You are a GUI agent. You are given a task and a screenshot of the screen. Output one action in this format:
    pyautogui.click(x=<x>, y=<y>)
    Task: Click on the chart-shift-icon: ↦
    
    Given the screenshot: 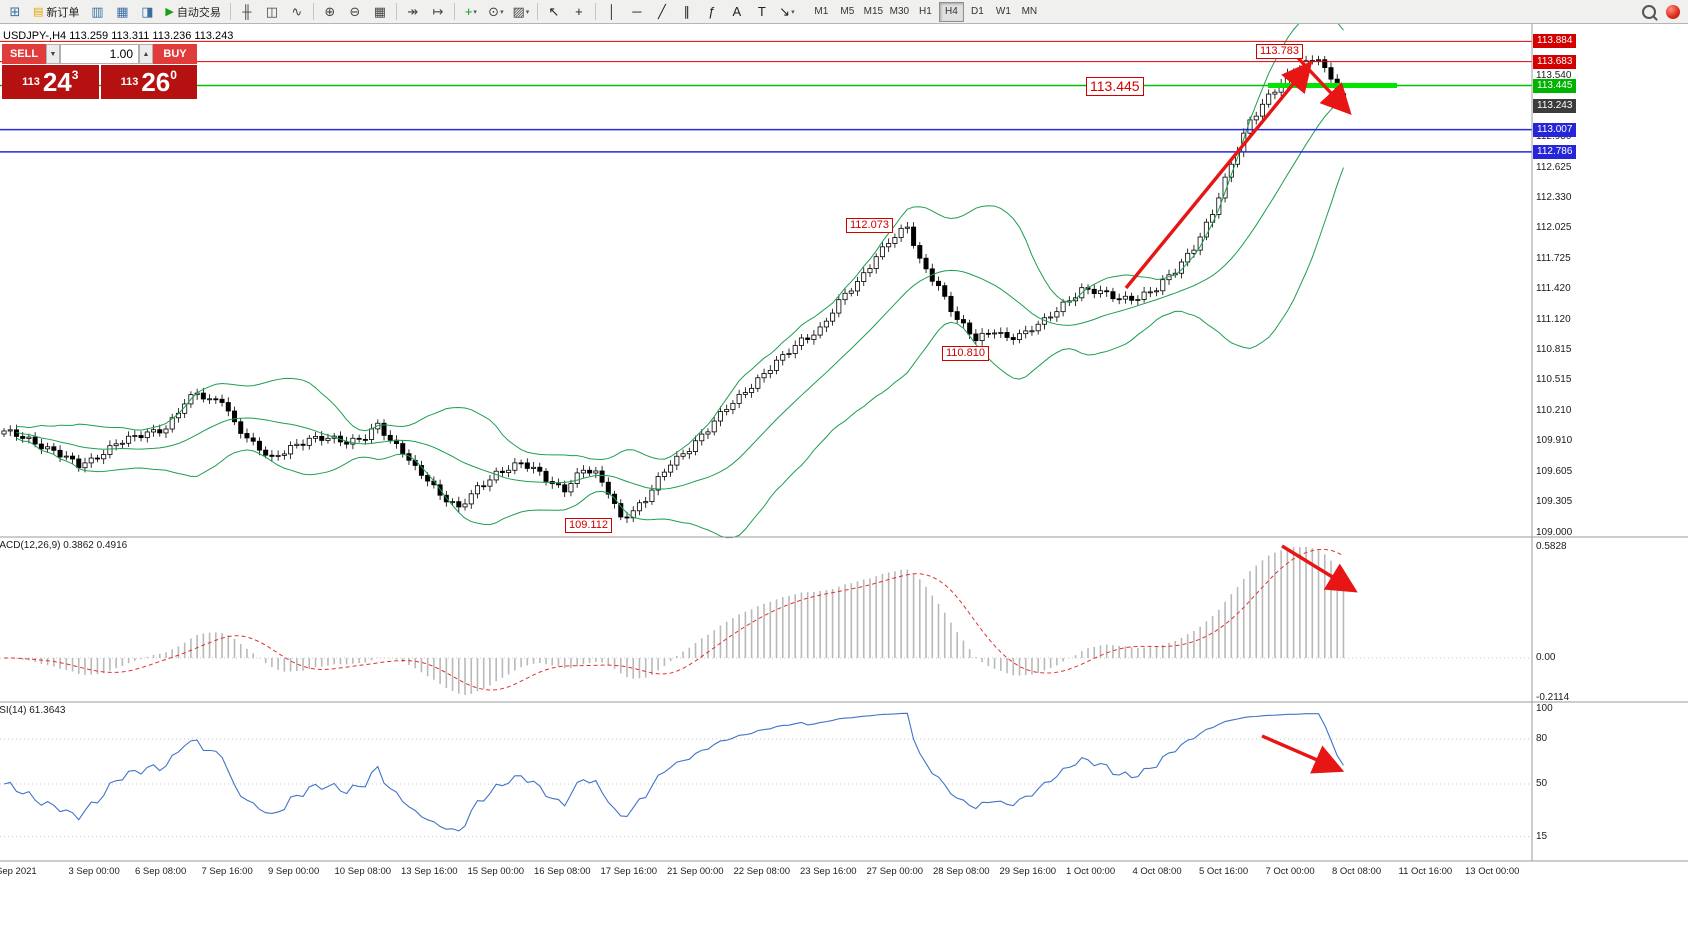 What is the action you would take?
    pyautogui.click(x=438, y=11)
    